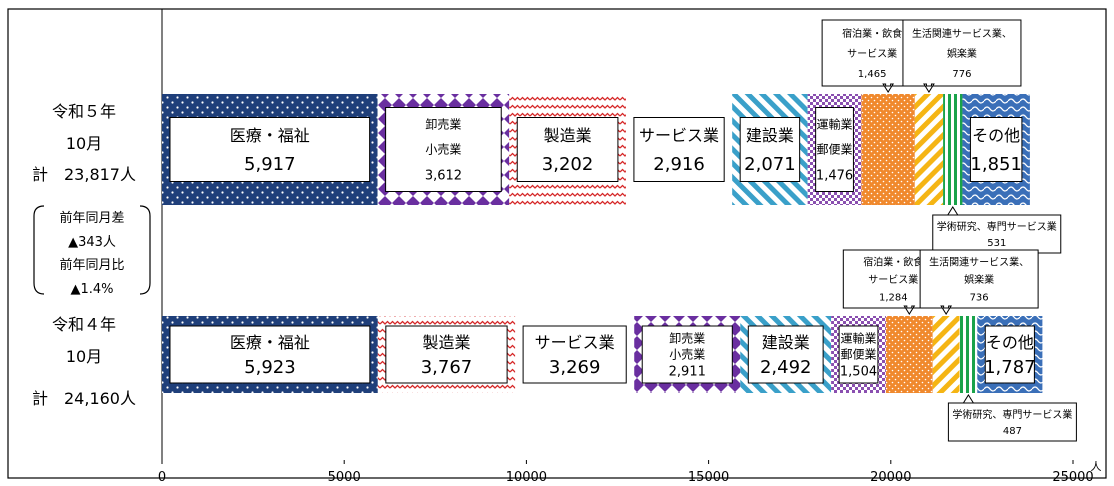 The image size is (1114, 486). What do you see at coordinates (679, 135) in the screenshot?
I see `bar-label-r5-service-0: サービス業` at bounding box center [679, 135].